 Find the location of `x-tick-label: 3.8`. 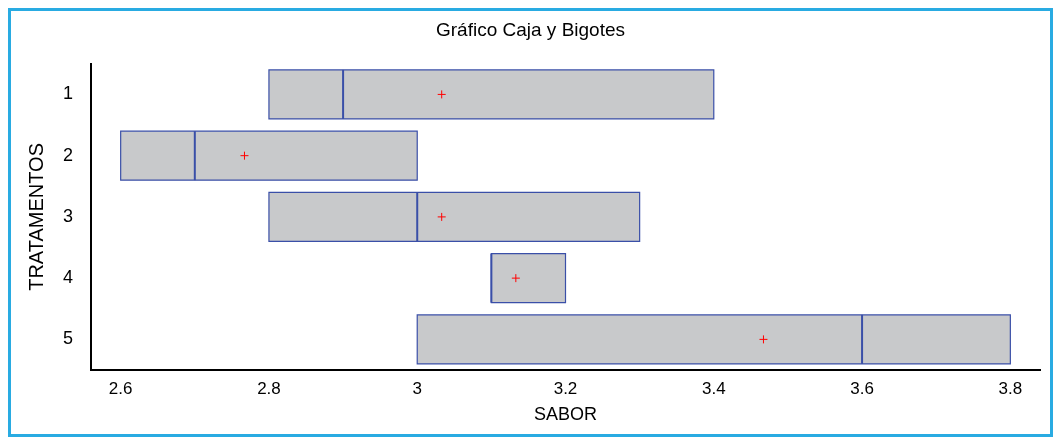

x-tick-label: 3.8 is located at coordinates (1010, 388).